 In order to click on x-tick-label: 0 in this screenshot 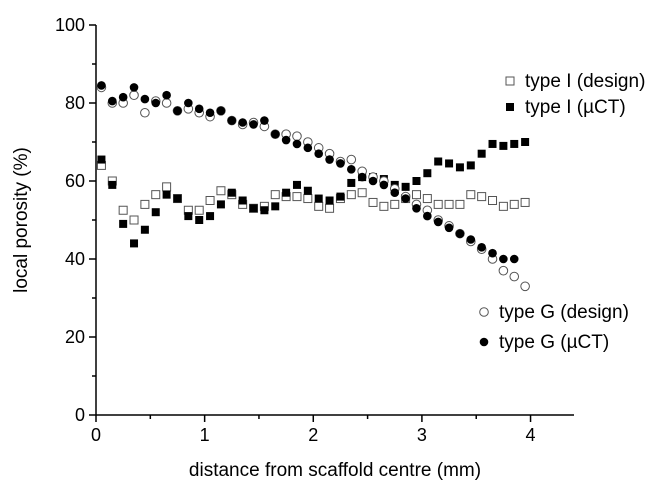, I will do `click(96, 435)`.